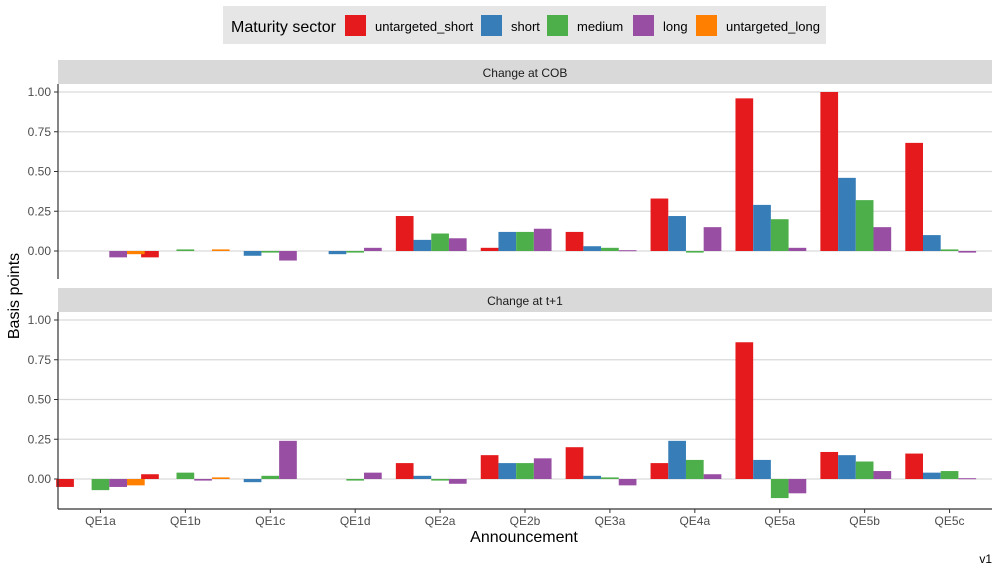  Describe the element at coordinates (40, 172) in the screenshot. I see `y-tick-label: 0.50` at that location.